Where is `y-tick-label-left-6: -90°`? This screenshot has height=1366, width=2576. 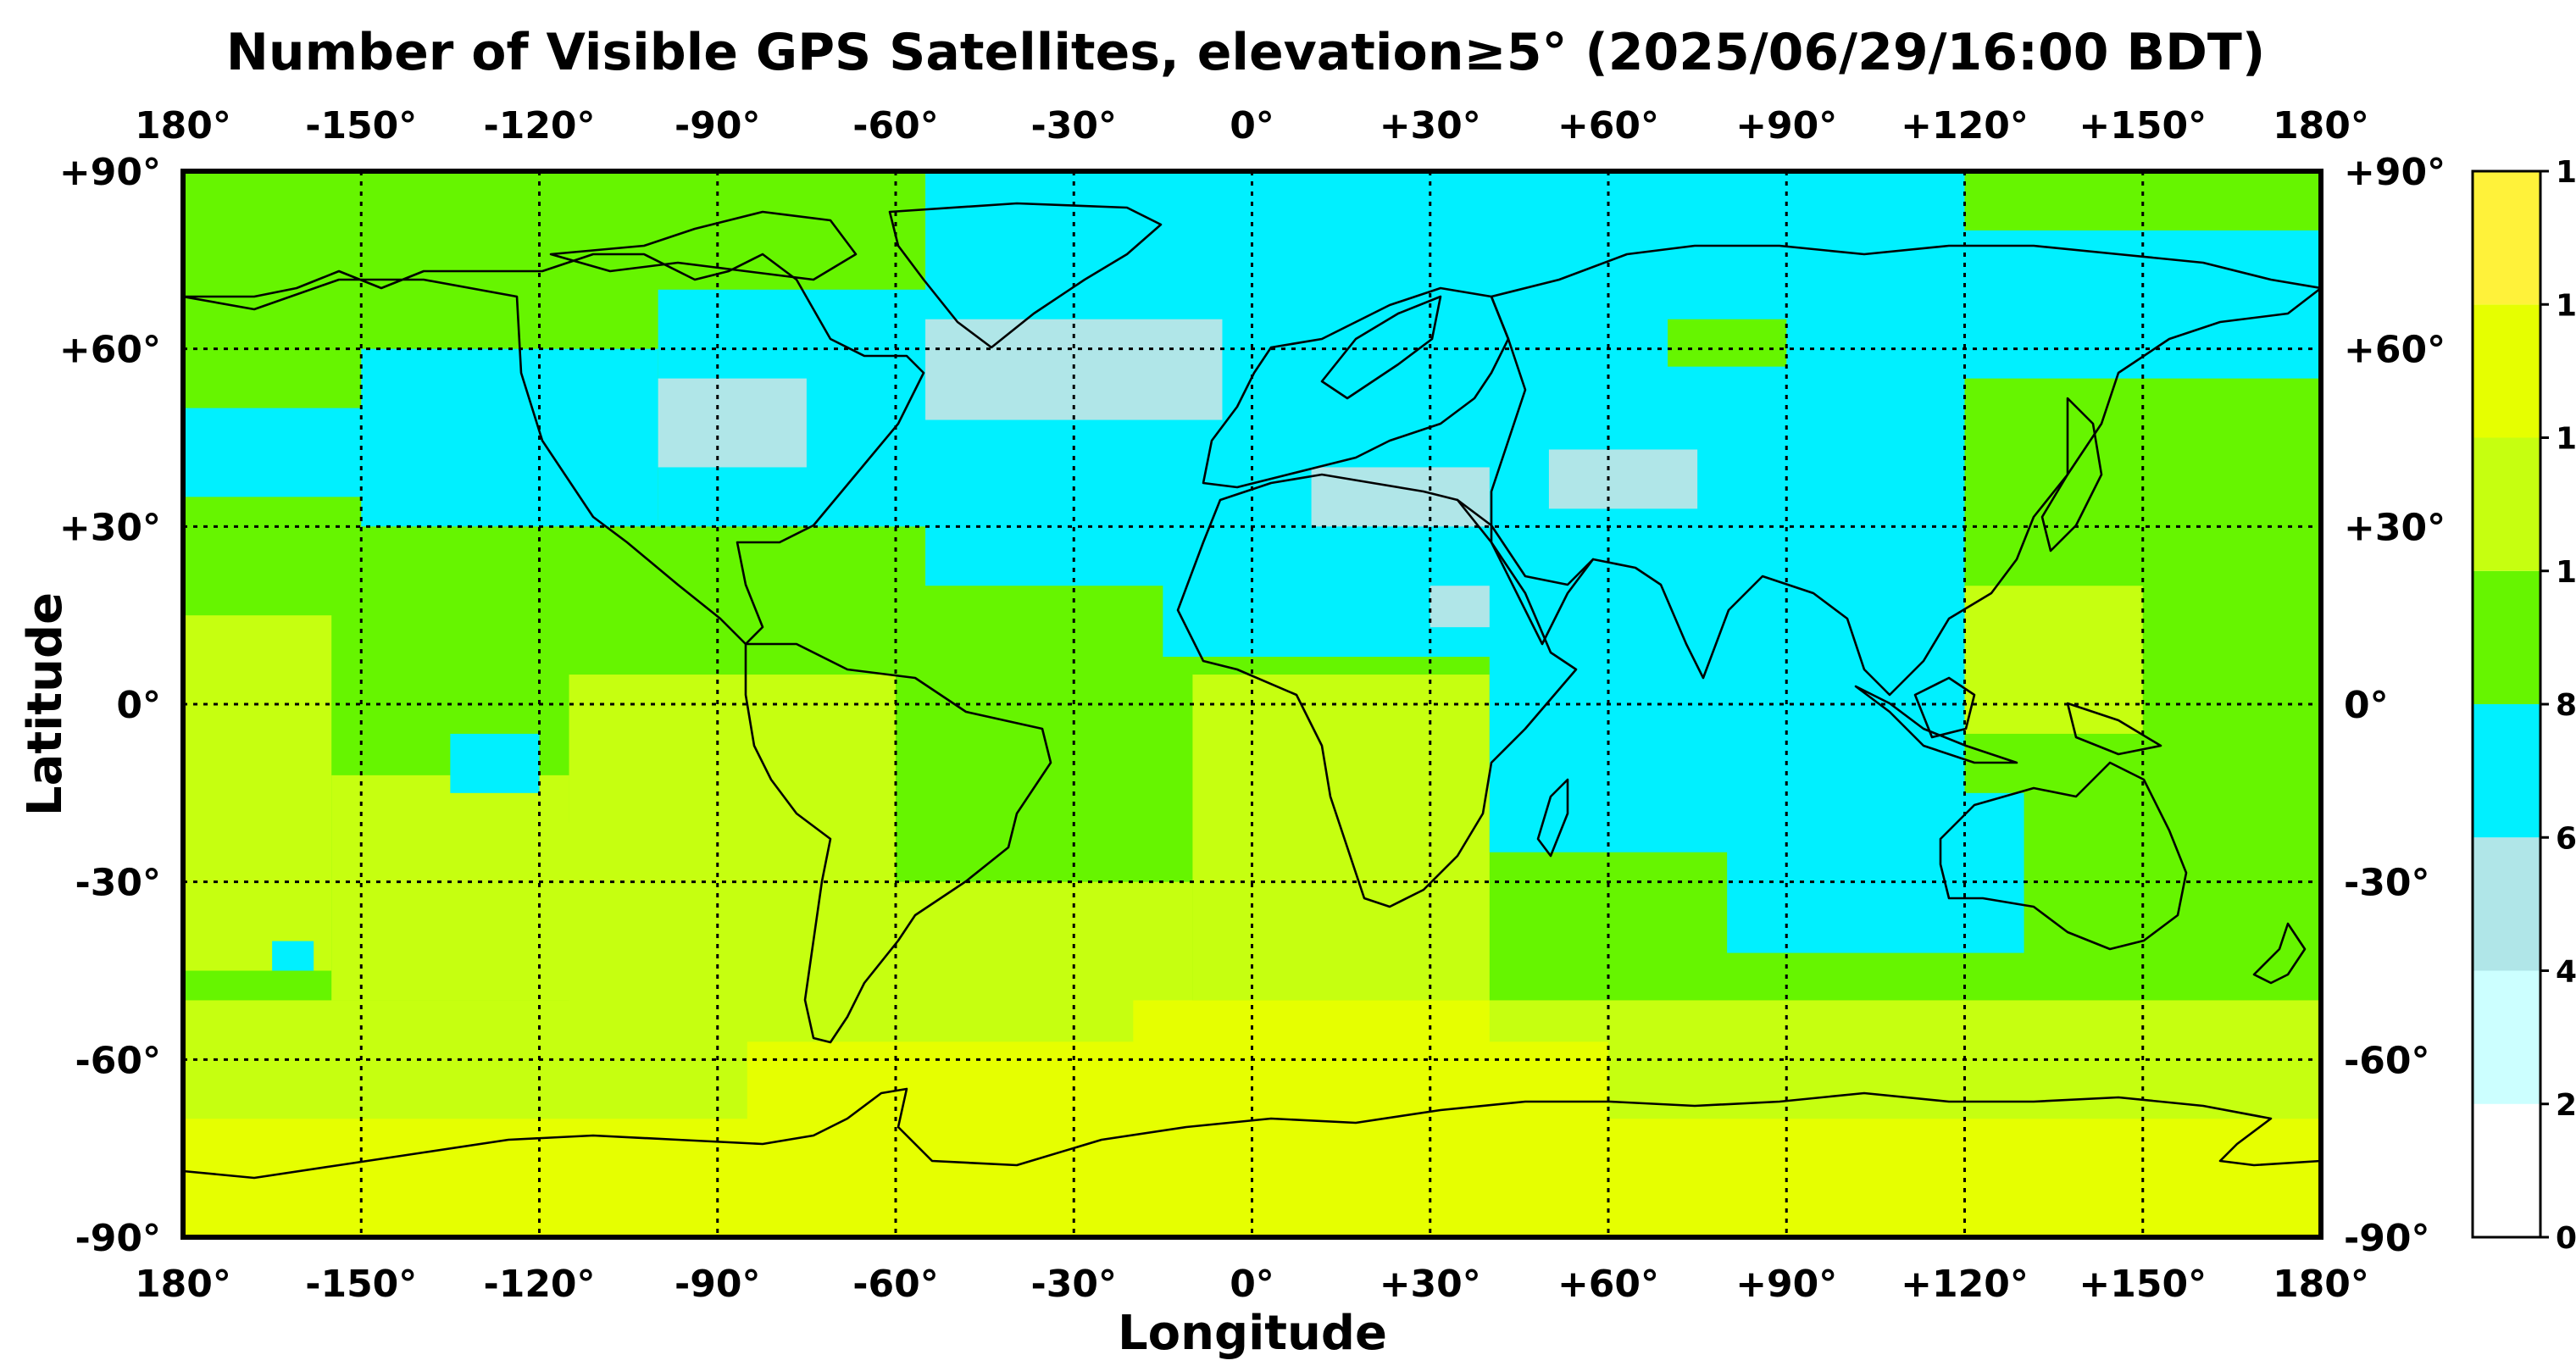
y-tick-label-left-6: -90° is located at coordinates (118, 1238).